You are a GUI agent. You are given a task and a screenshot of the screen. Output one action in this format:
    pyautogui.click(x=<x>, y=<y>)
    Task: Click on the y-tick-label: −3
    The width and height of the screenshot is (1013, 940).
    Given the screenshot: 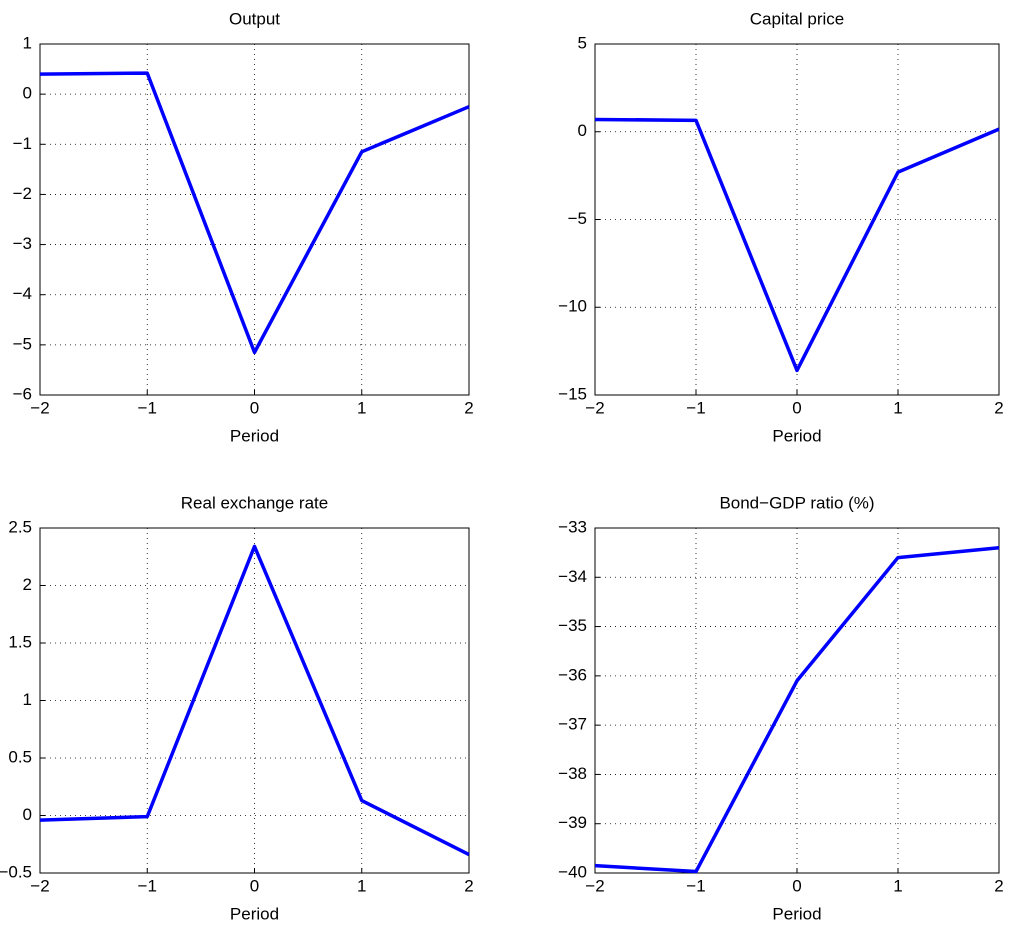 What is the action you would take?
    pyautogui.click(x=22, y=243)
    